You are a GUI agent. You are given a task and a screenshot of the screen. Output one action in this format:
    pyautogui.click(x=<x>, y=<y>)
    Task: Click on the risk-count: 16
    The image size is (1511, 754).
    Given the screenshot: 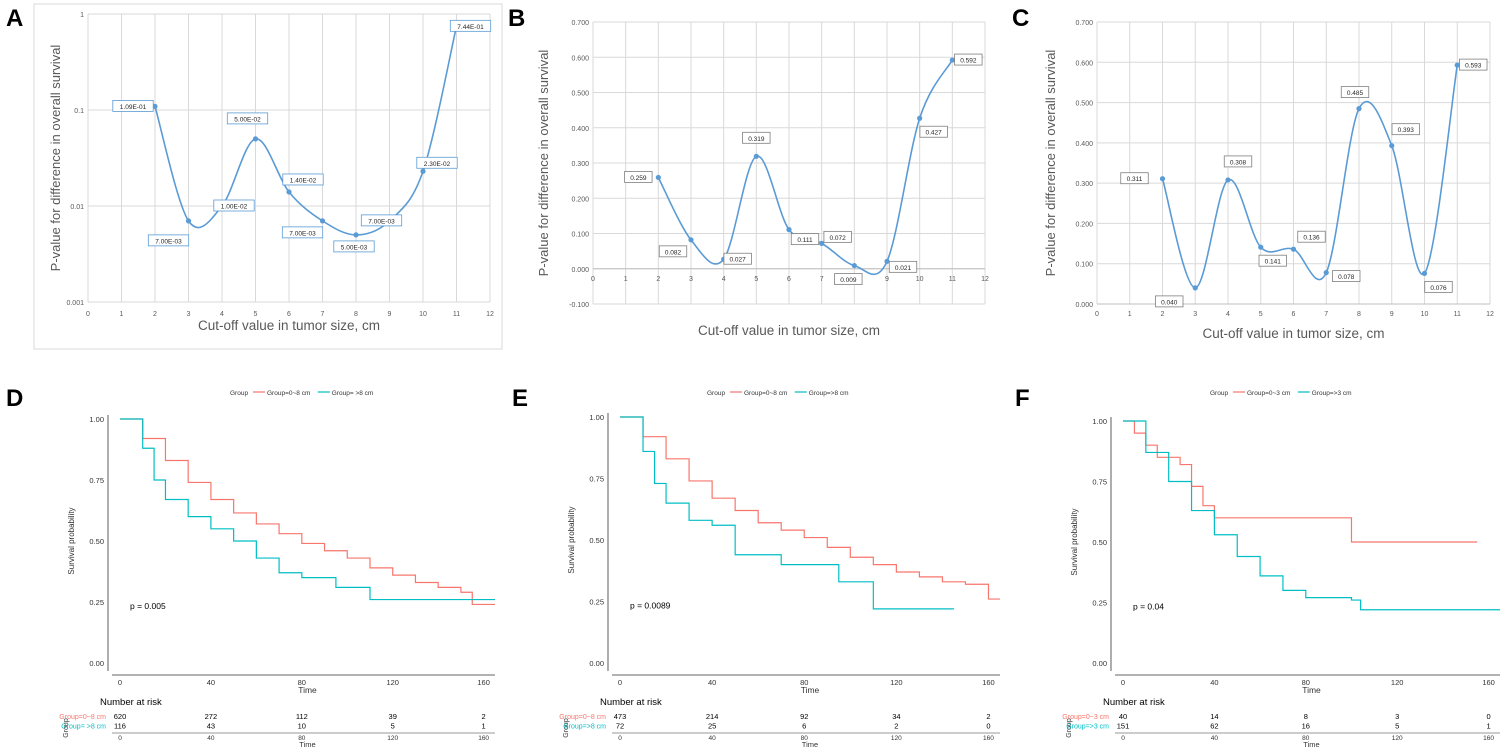 What is the action you would take?
    pyautogui.click(x=1306, y=726)
    